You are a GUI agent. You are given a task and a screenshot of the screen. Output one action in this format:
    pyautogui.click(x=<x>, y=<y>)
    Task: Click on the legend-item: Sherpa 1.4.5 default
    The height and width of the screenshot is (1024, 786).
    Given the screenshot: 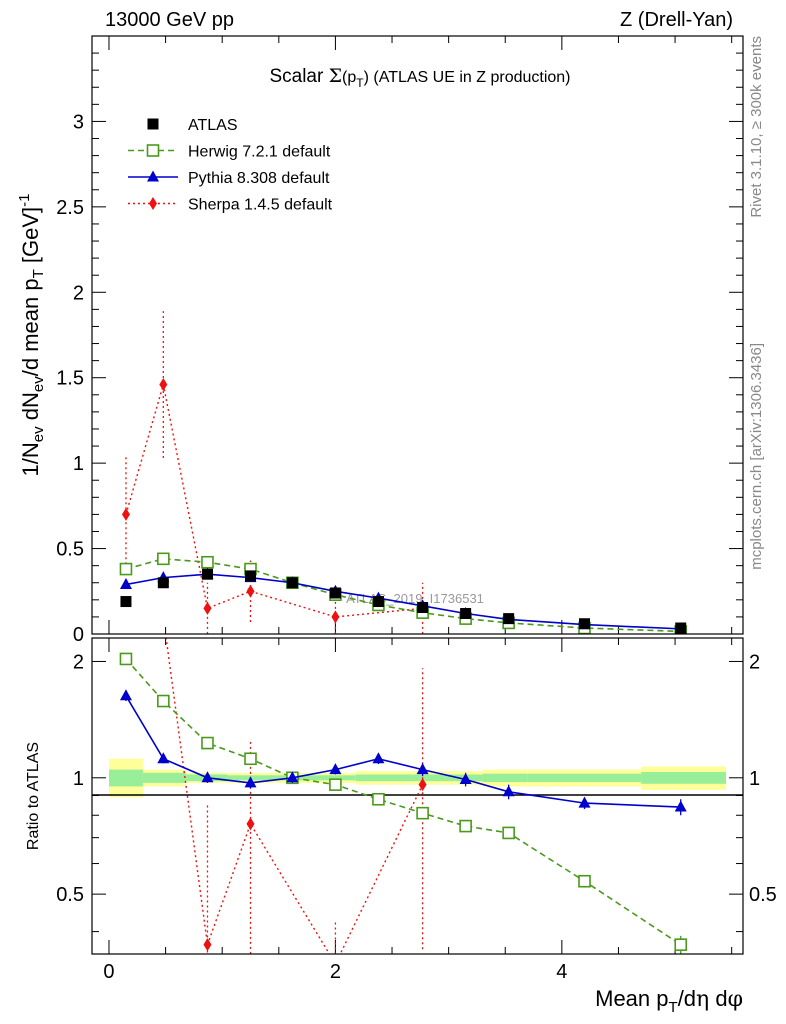 What is the action you would take?
    pyautogui.click(x=230, y=205)
    